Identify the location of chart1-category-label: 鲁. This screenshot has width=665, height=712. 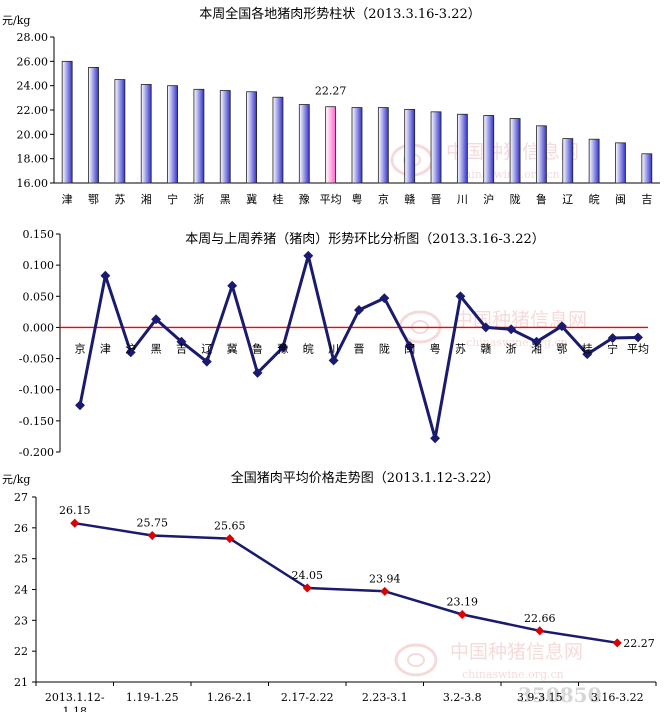
(541, 199).